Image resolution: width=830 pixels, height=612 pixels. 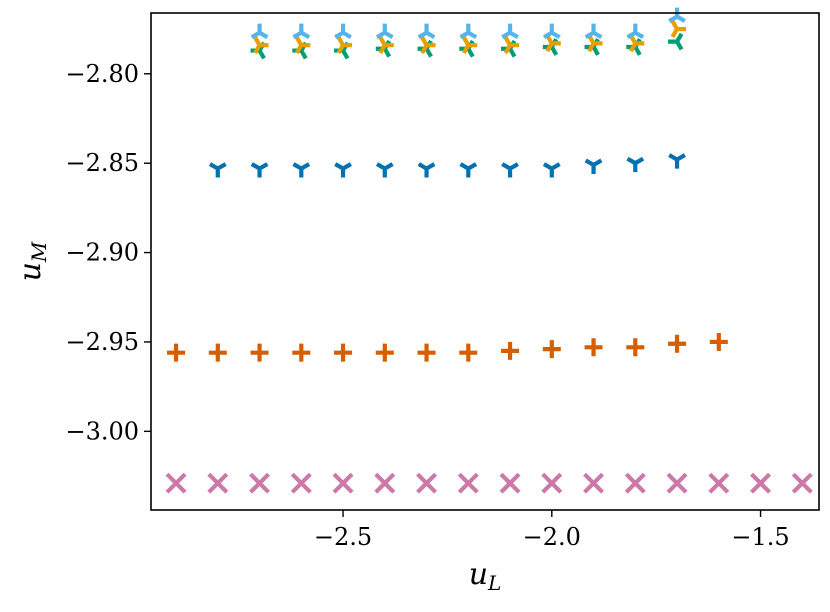 What do you see at coordinates (30, 271) in the screenshot?
I see `y-axis-label-main: u` at bounding box center [30, 271].